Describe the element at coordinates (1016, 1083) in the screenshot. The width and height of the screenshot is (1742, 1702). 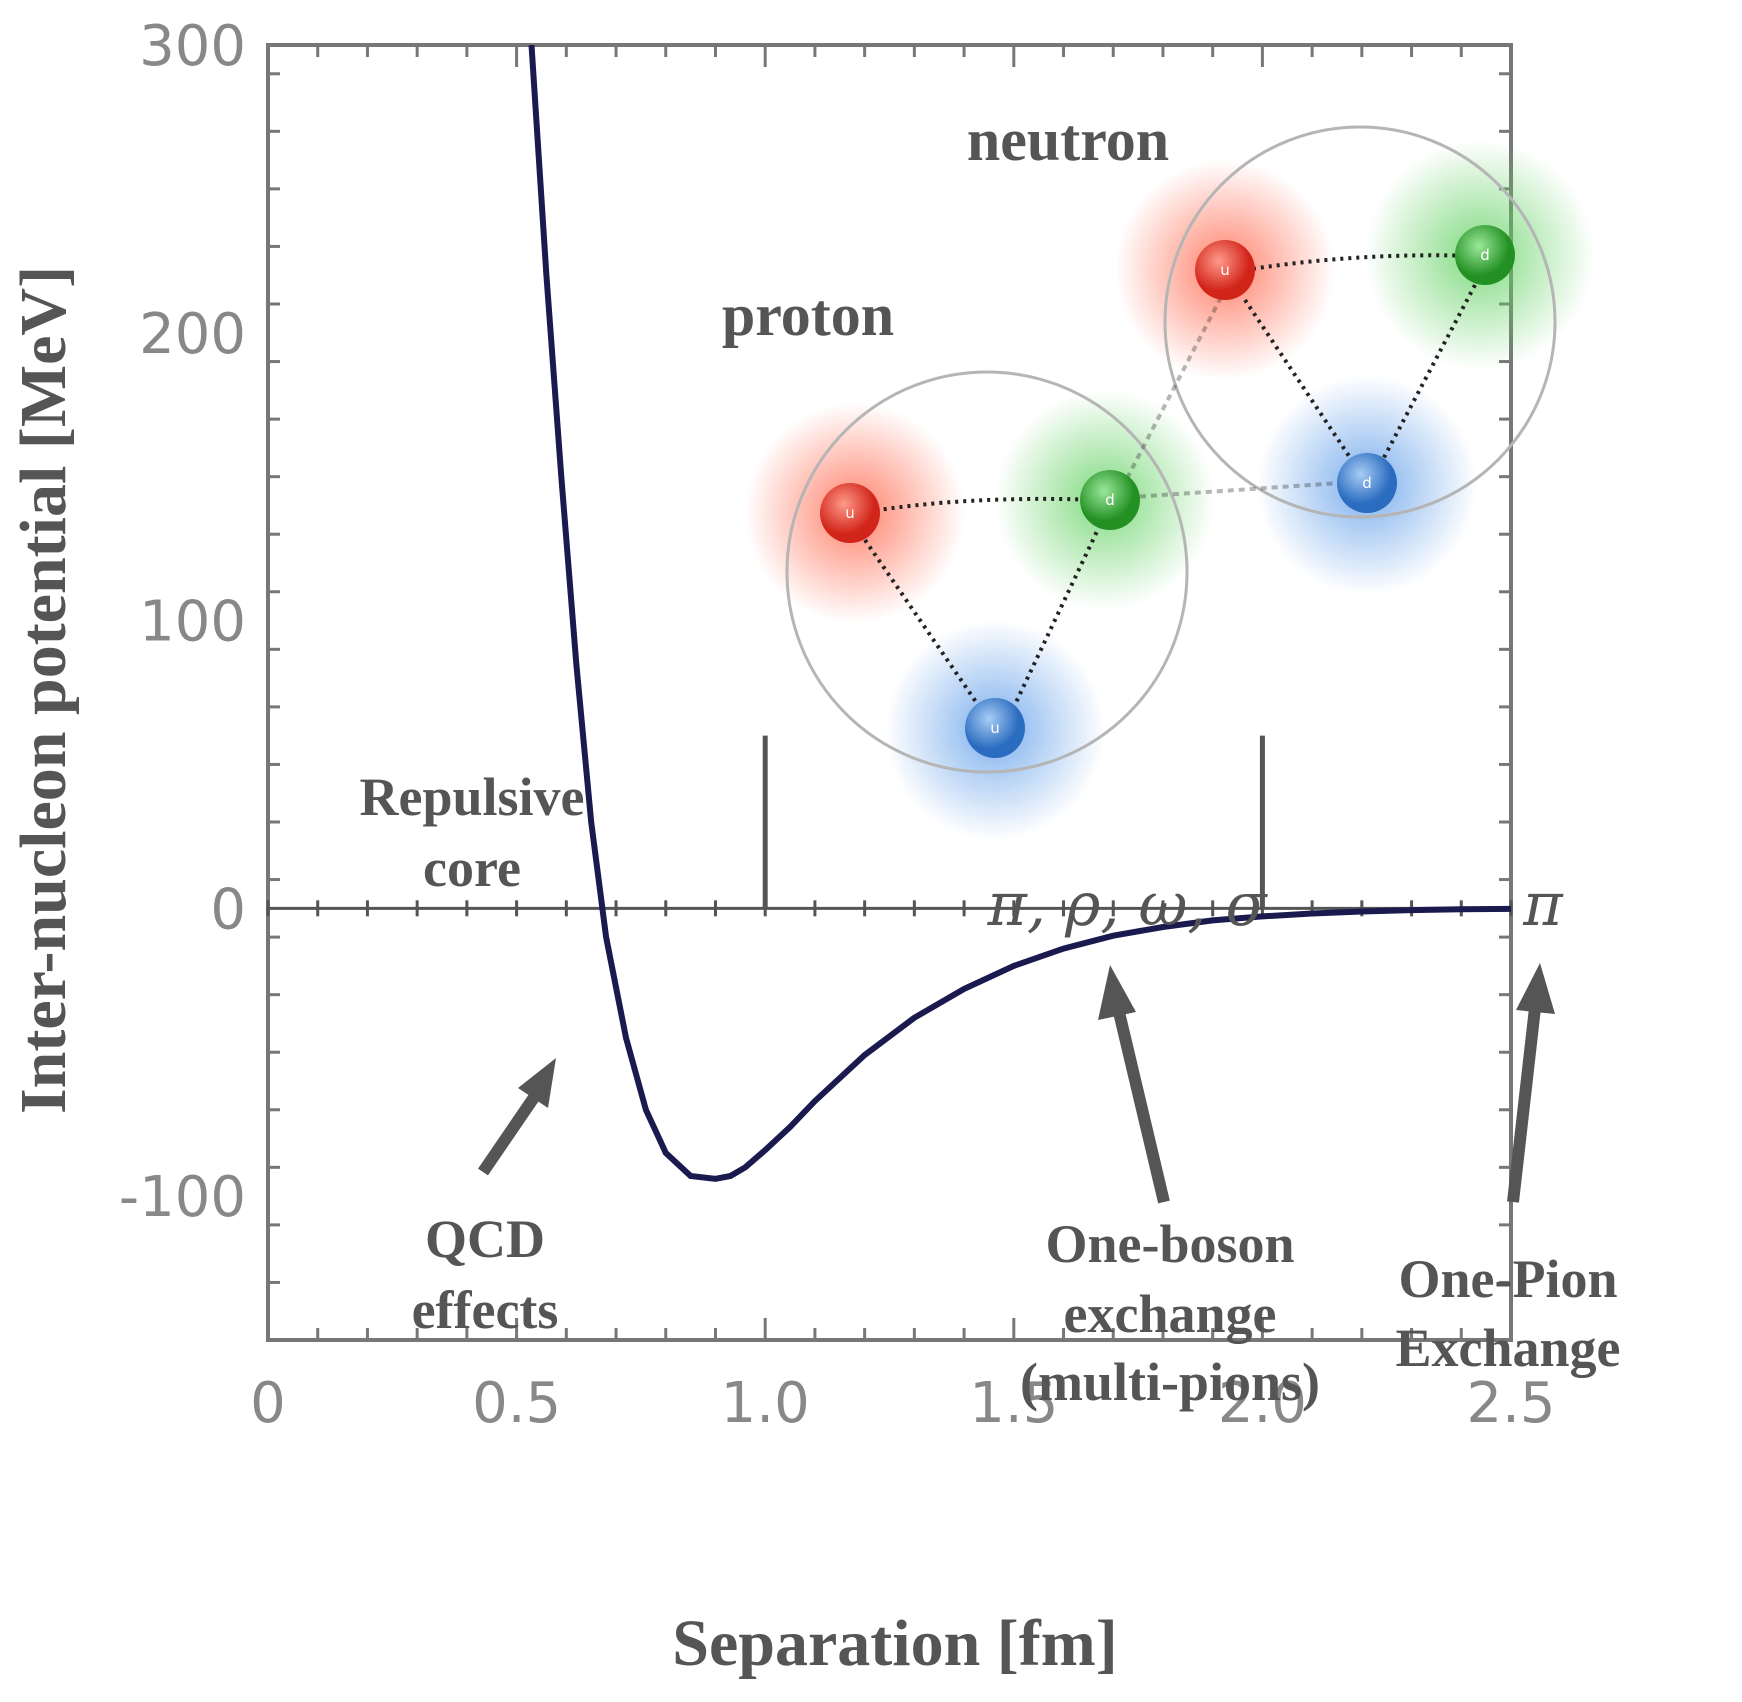
I see `arrows` at that location.